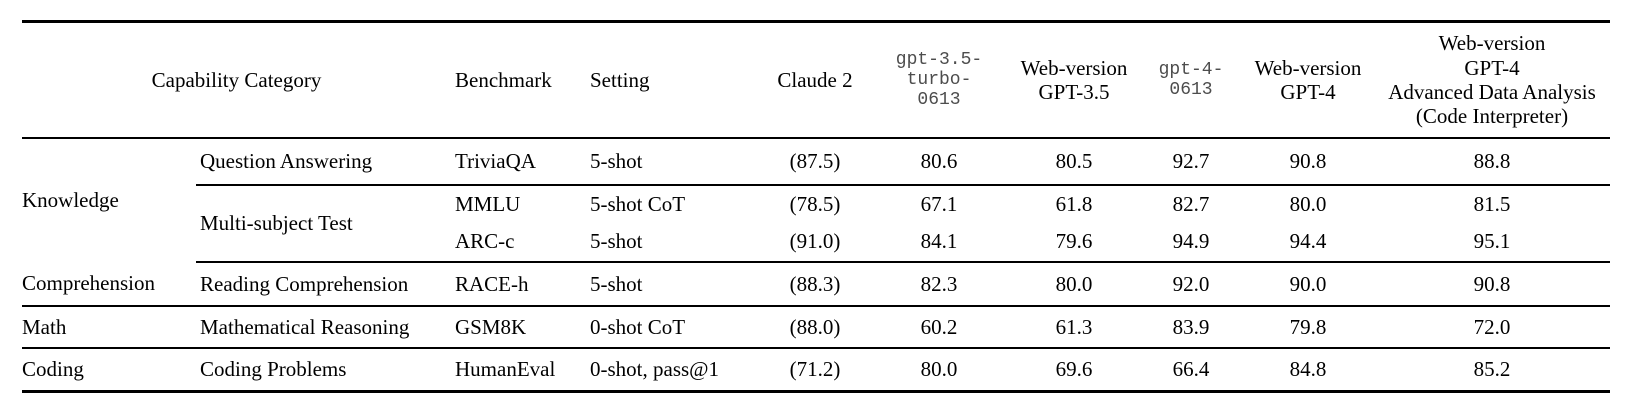  What do you see at coordinates (1308, 327) in the screenshot?
I see `score-cell-web-gpt-4: 79.8` at bounding box center [1308, 327].